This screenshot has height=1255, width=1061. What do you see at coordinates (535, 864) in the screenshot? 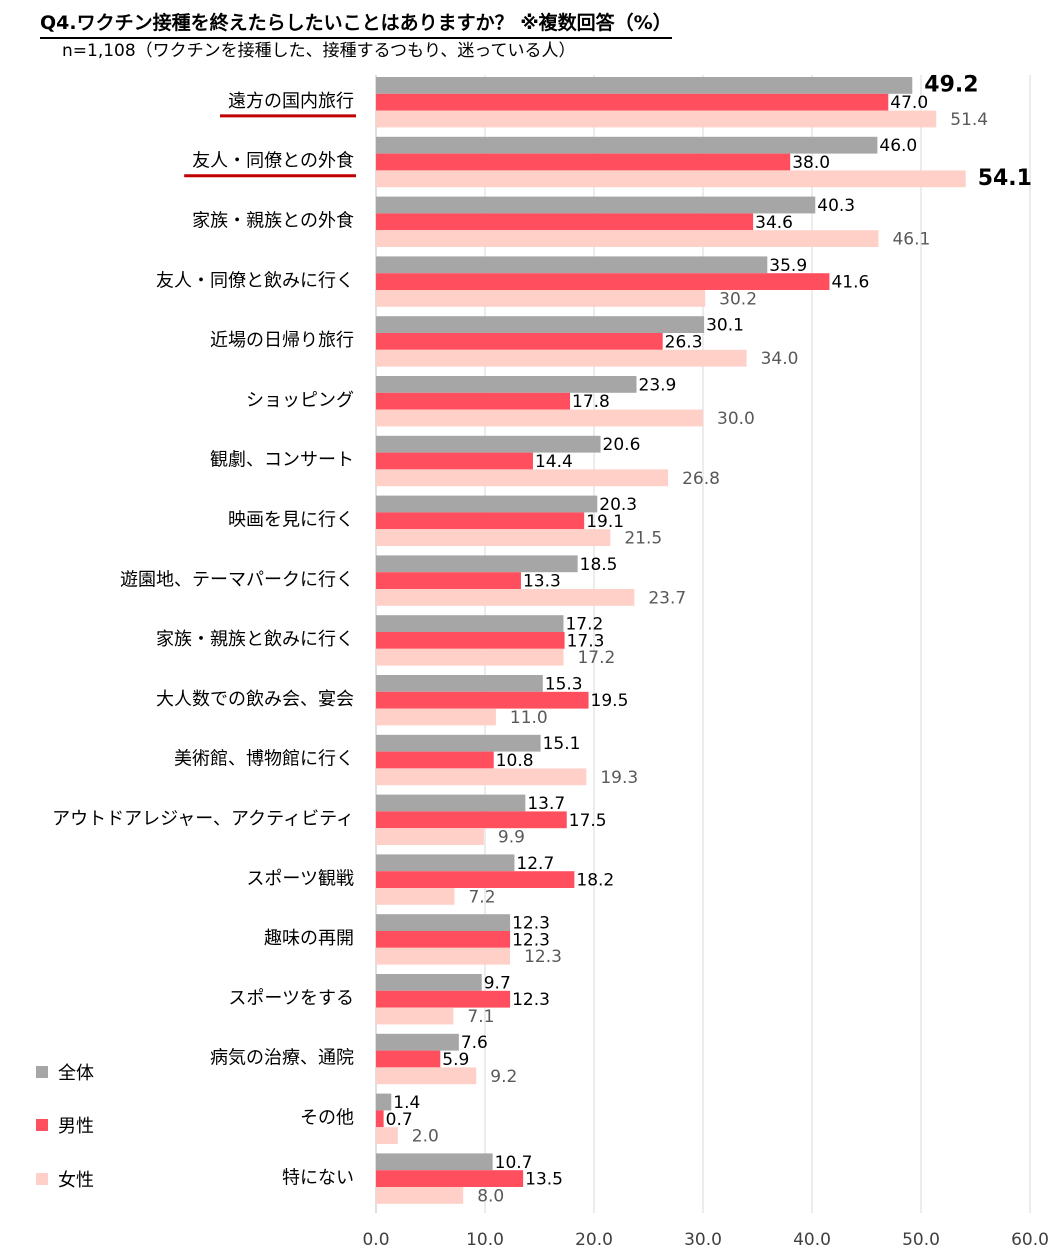
I see `value-label-overall-sports-watching: 12.7` at bounding box center [535, 864].